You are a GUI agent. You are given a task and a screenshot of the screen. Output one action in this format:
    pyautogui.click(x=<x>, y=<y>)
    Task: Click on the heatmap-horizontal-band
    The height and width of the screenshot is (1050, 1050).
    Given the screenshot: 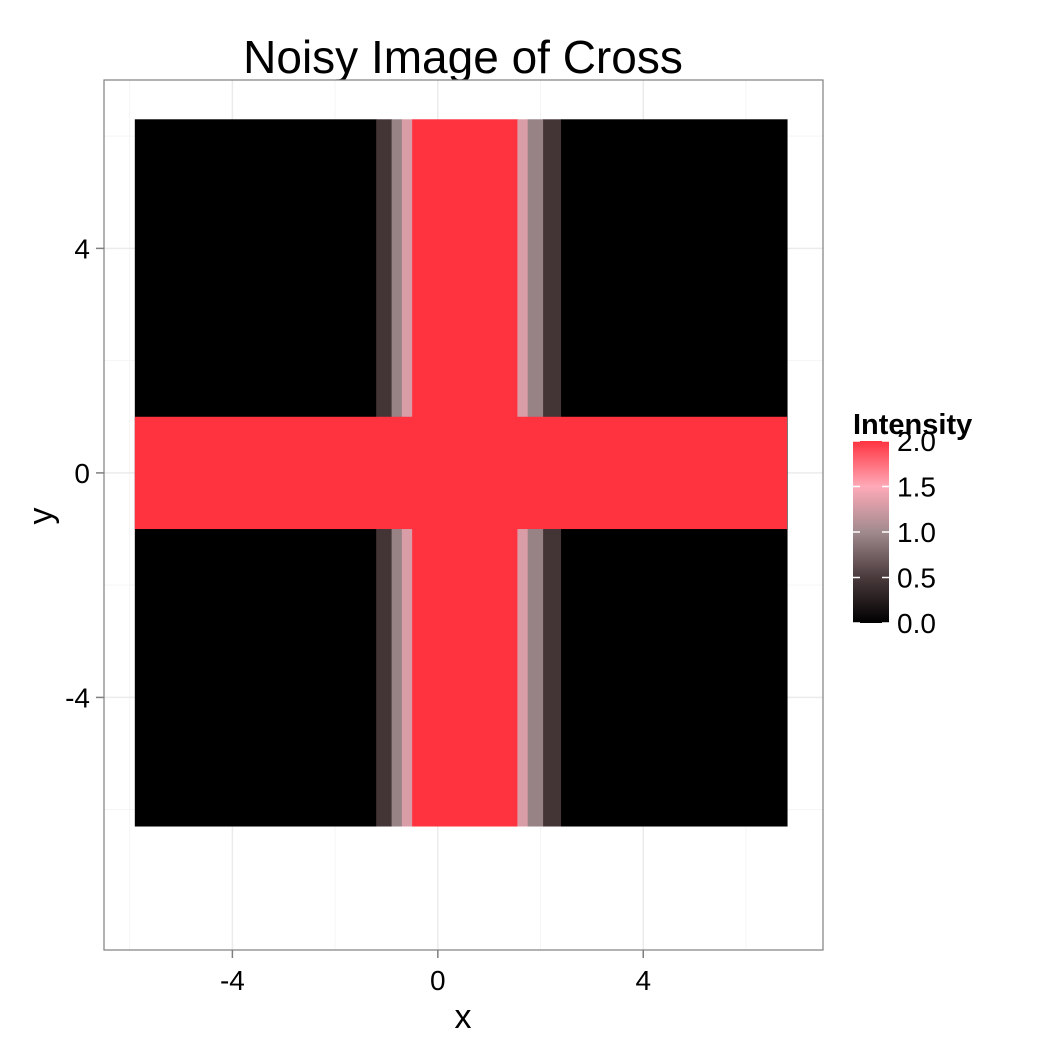 What is the action you would take?
    pyautogui.click(x=461, y=473)
    